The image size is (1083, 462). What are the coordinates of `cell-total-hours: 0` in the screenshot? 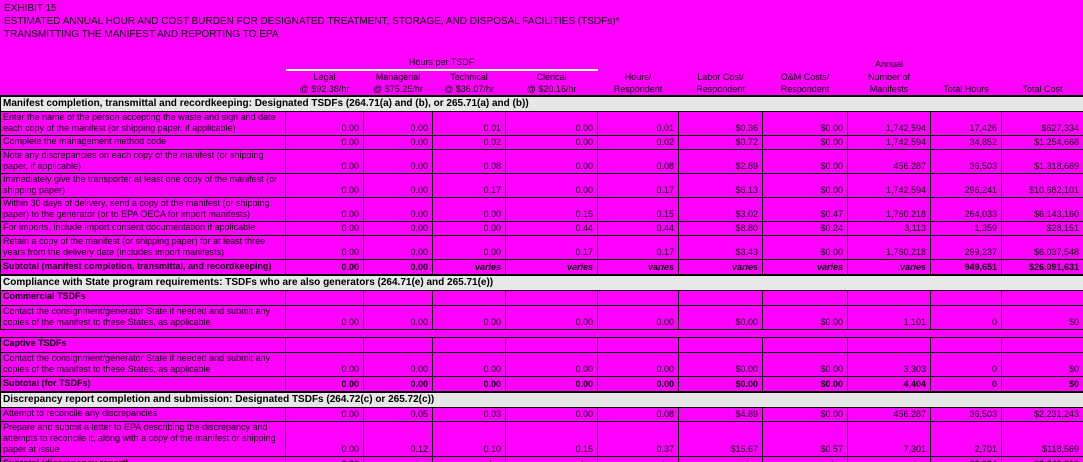 It's located at (966, 384).